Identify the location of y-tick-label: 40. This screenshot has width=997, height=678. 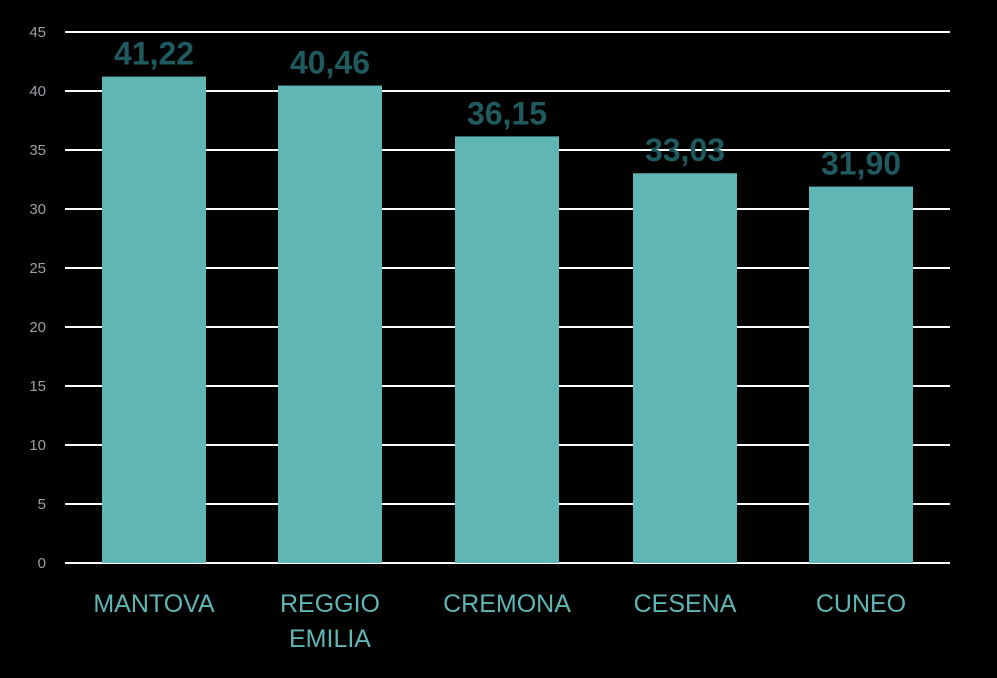
(37, 91).